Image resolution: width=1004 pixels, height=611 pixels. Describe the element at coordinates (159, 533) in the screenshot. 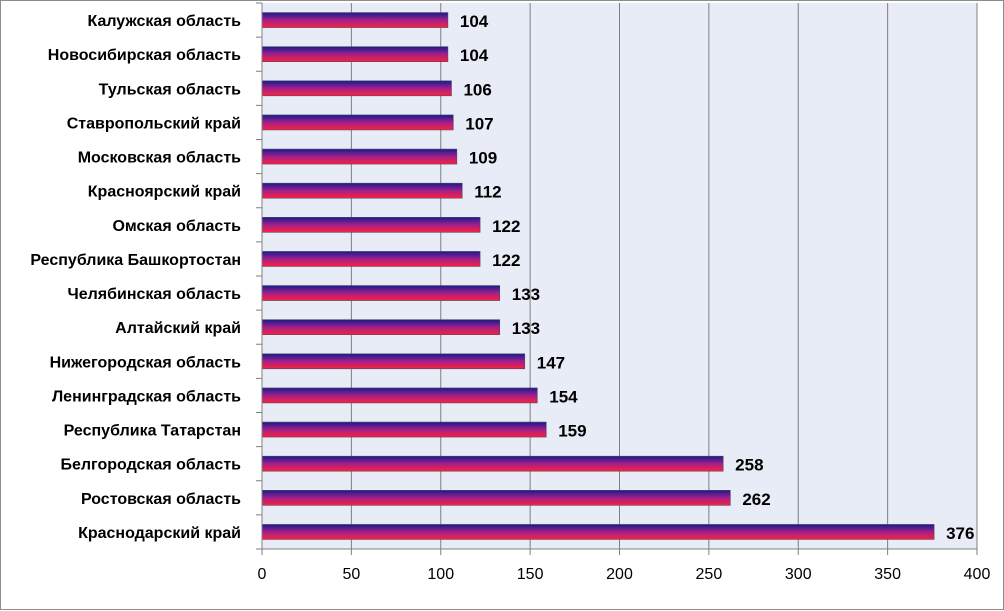

I see `category-label-15: Краснодарский край` at that location.